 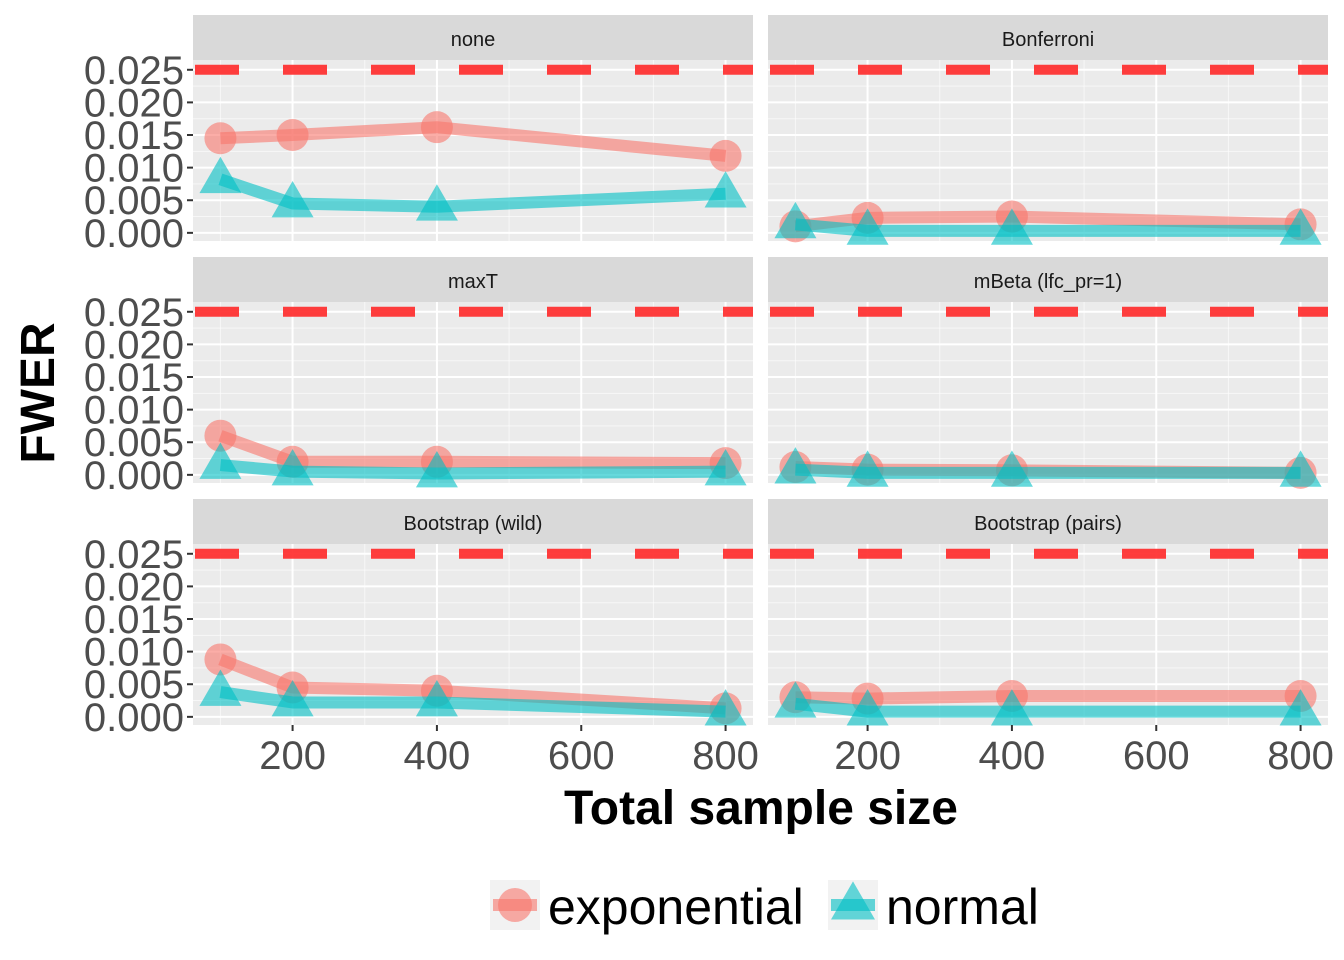 I want to click on strip-title-0: none, so click(x=473, y=40).